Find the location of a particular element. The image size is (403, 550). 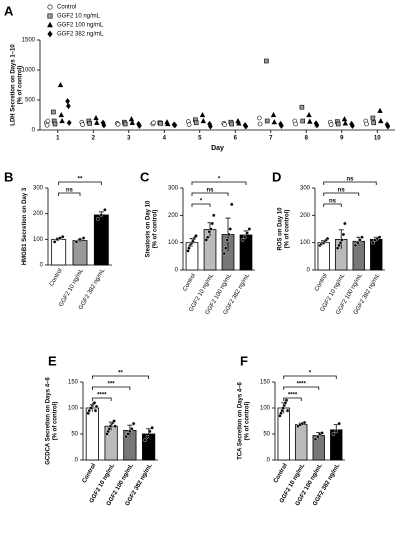

panel-letter: A is located at coordinates (9, 10).